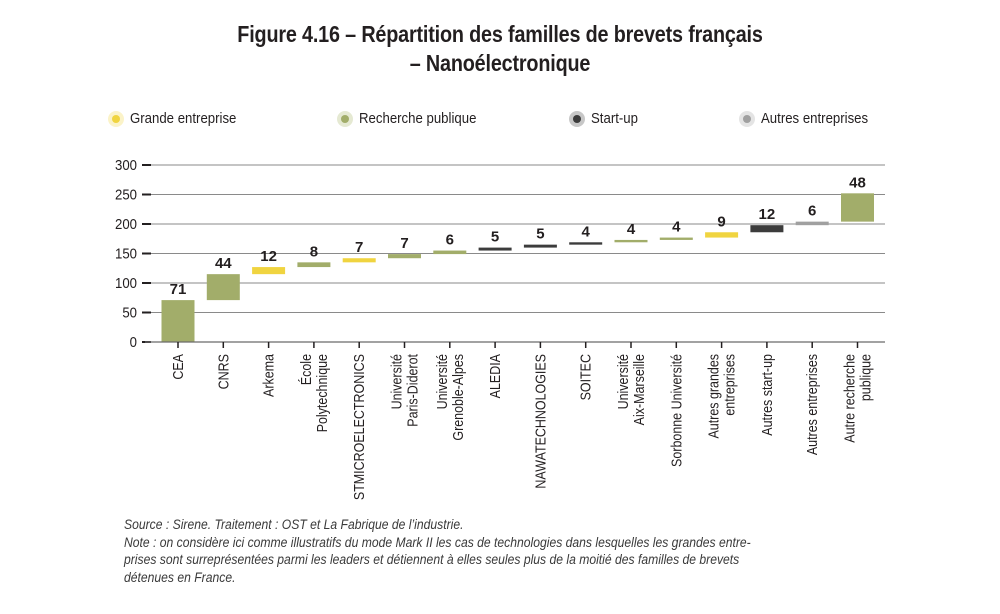 This screenshot has width=1000, height=614. What do you see at coordinates (223, 371) in the screenshot?
I see `x-tick-label: CNRS` at bounding box center [223, 371].